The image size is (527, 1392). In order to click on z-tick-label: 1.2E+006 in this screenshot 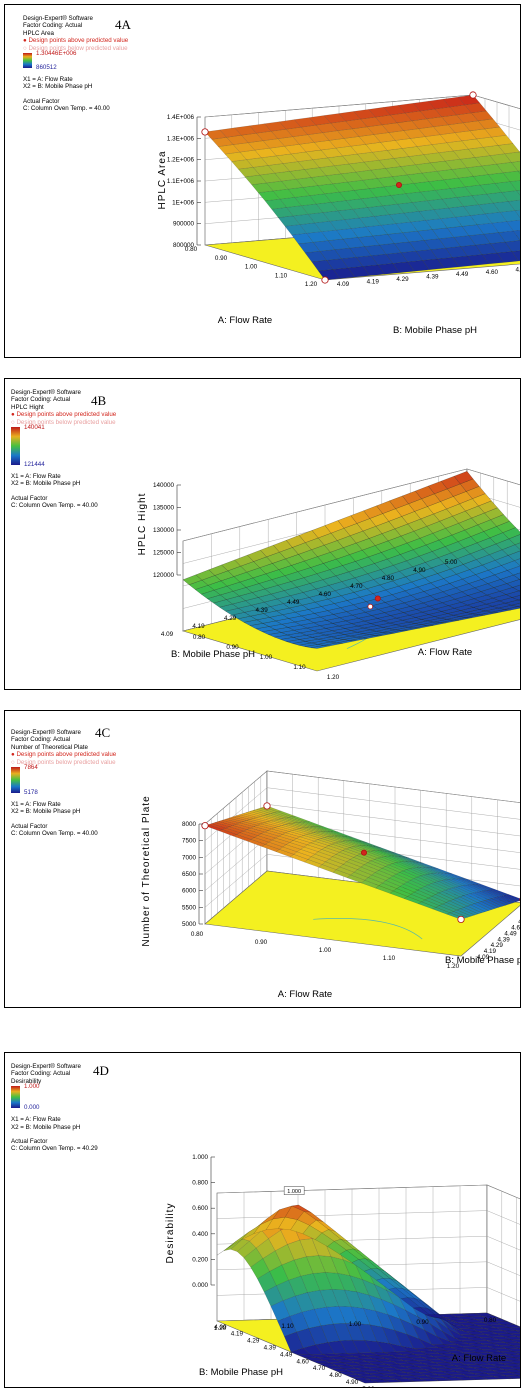, I will do `click(181, 160)`.